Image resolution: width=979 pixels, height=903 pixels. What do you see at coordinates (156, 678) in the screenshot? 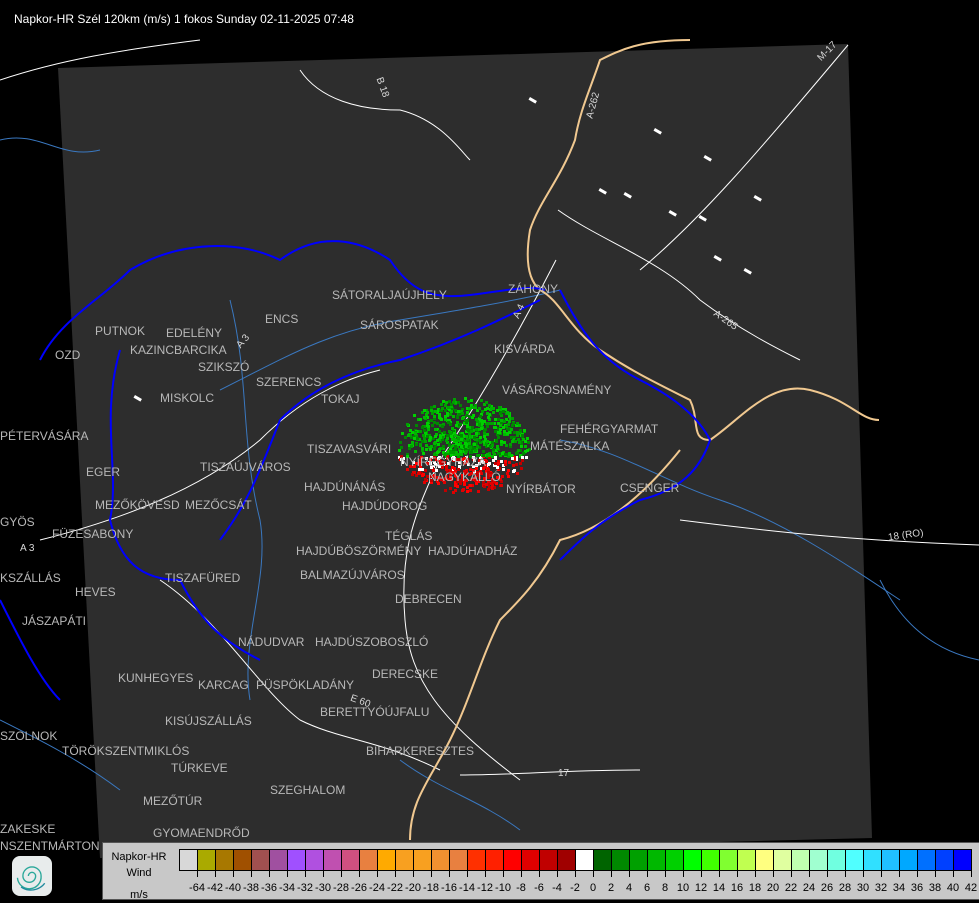
I see `place-label: KUNHEGYES` at bounding box center [156, 678].